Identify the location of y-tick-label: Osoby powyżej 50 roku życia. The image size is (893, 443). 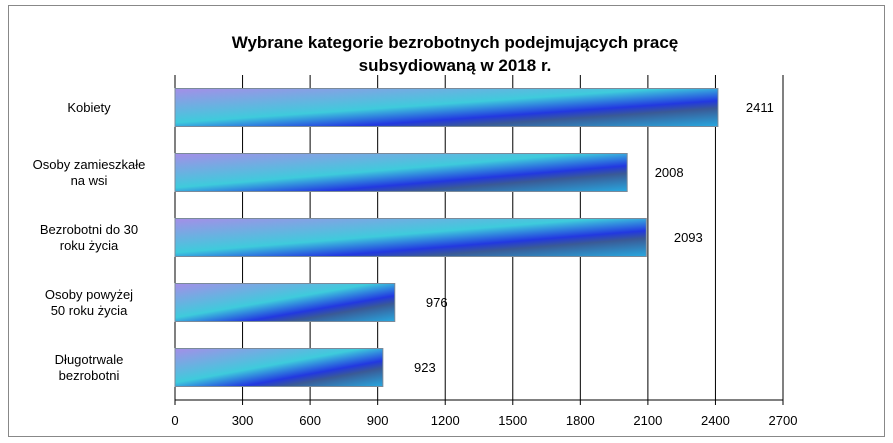
(89, 302).